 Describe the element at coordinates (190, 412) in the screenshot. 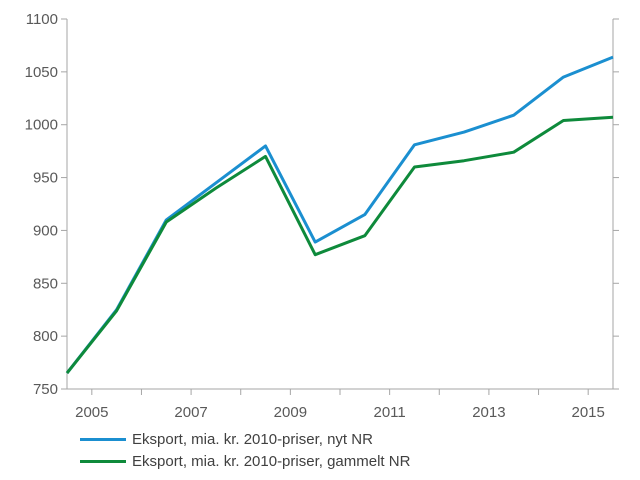

I see `x-tick-label: 2007` at that location.